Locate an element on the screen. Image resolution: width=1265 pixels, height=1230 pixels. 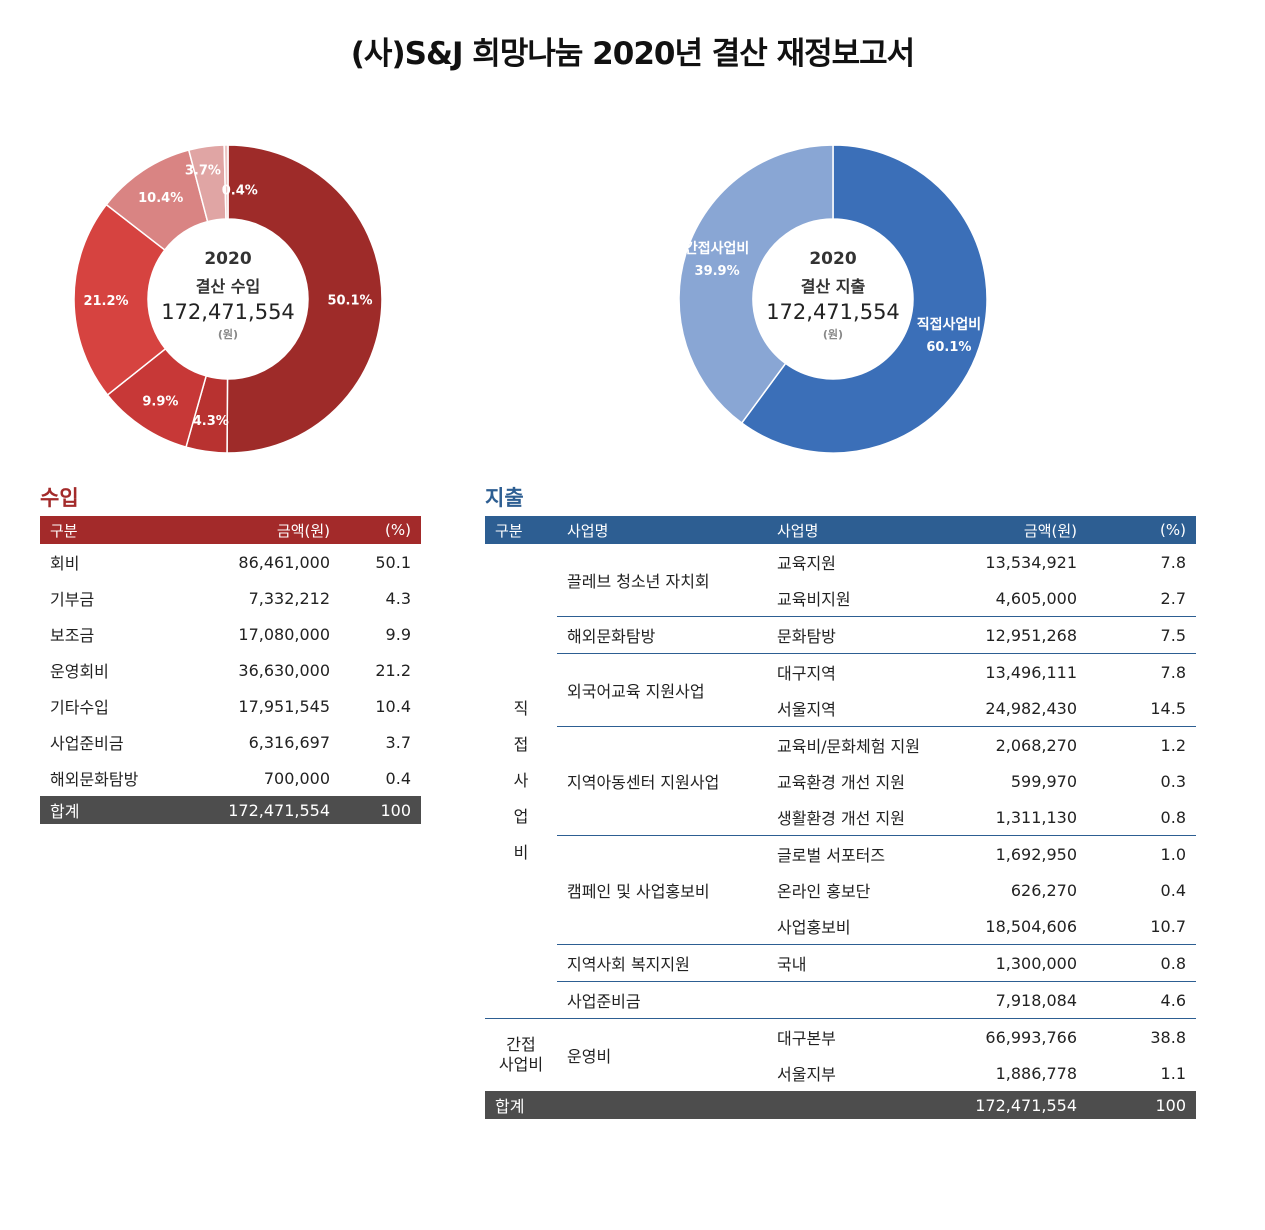
income-category-cell: 해외문화탐방 is located at coordinates (94, 779).